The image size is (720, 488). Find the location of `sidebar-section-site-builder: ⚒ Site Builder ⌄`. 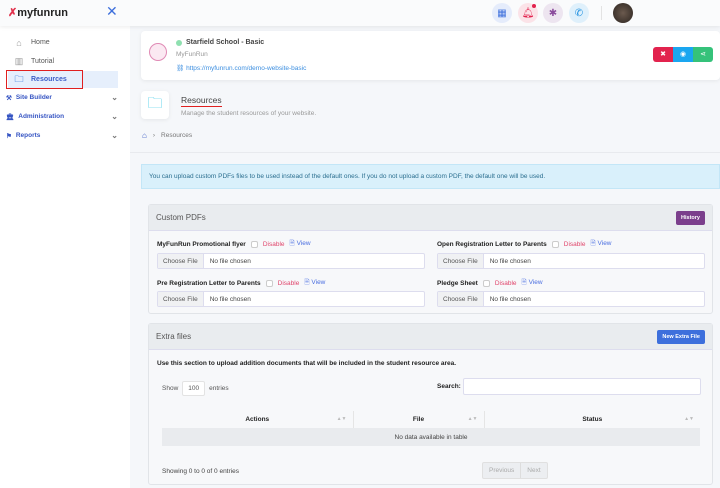

sidebar-section-site-builder: ⚒ Site Builder ⌄ is located at coordinates (62, 97).